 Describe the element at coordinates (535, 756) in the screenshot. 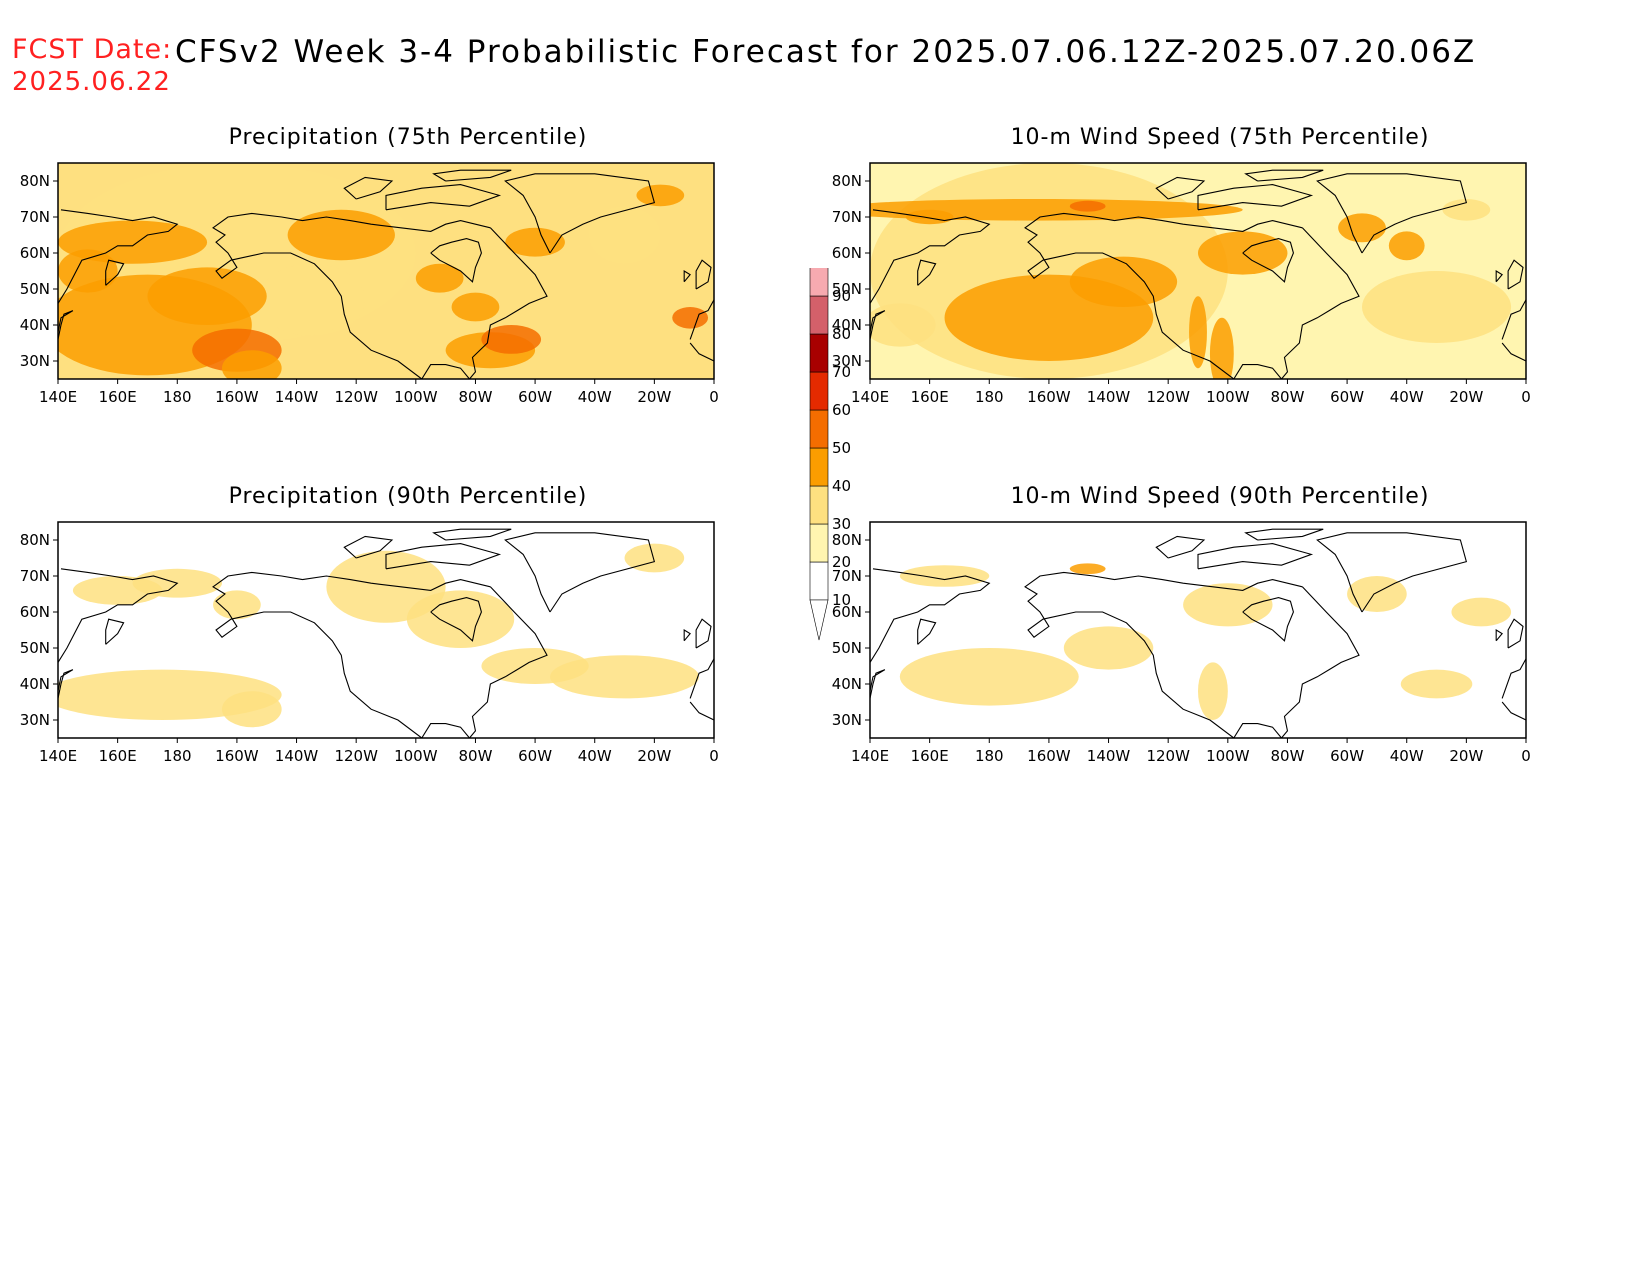

I see `lon-tick-label: 60W` at that location.